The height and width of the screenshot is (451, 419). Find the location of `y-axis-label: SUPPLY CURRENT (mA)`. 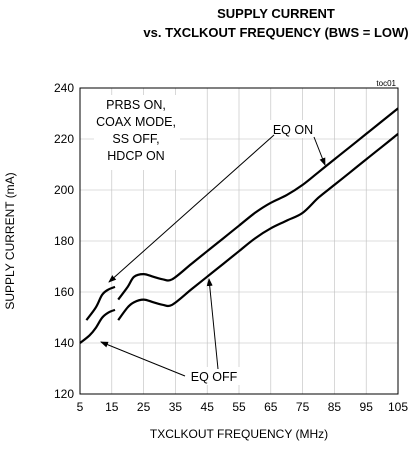

y-axis-label: SUPPLY CURRENT (mA) is located at coordinates (10, 240).